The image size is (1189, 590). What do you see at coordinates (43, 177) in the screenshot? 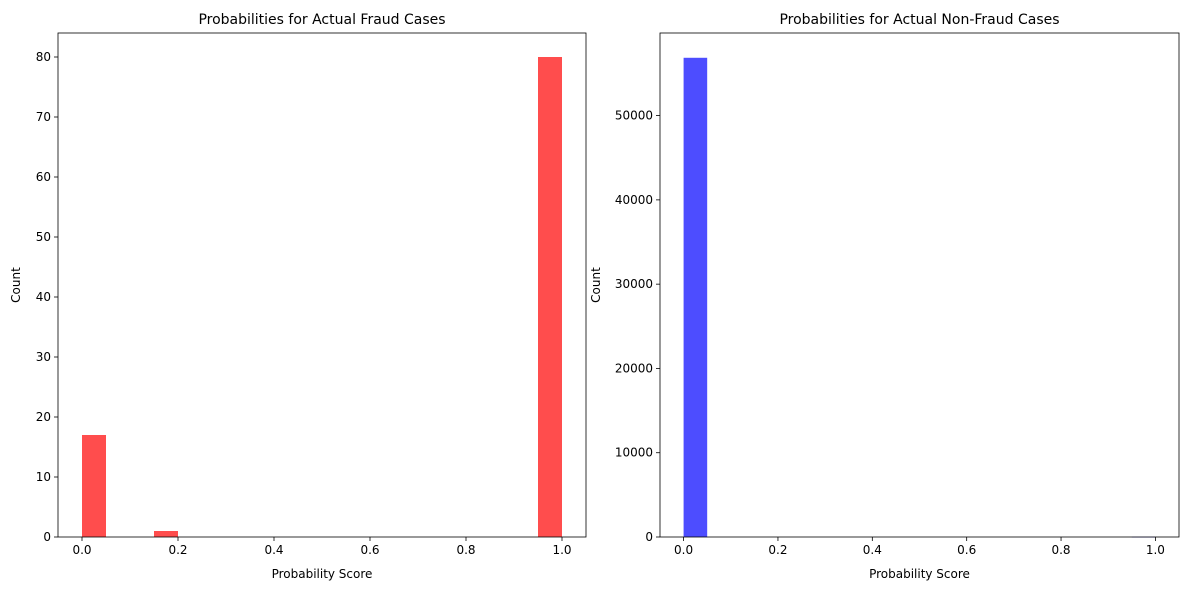
I see `y-tick-label: 60` at bounding box center [43, 177].